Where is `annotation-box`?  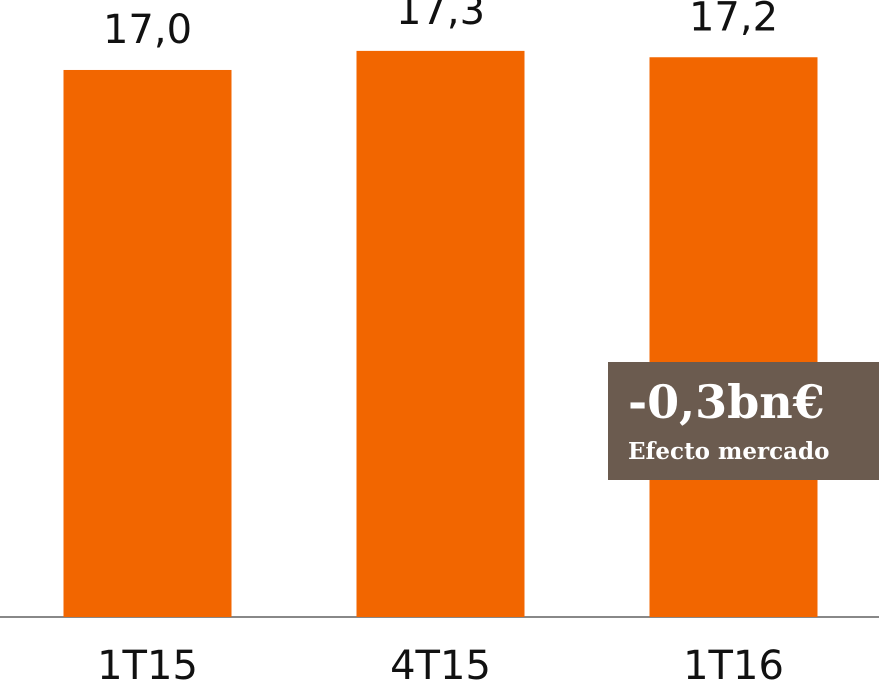
annotation-box is located at coordinates (743, 421).